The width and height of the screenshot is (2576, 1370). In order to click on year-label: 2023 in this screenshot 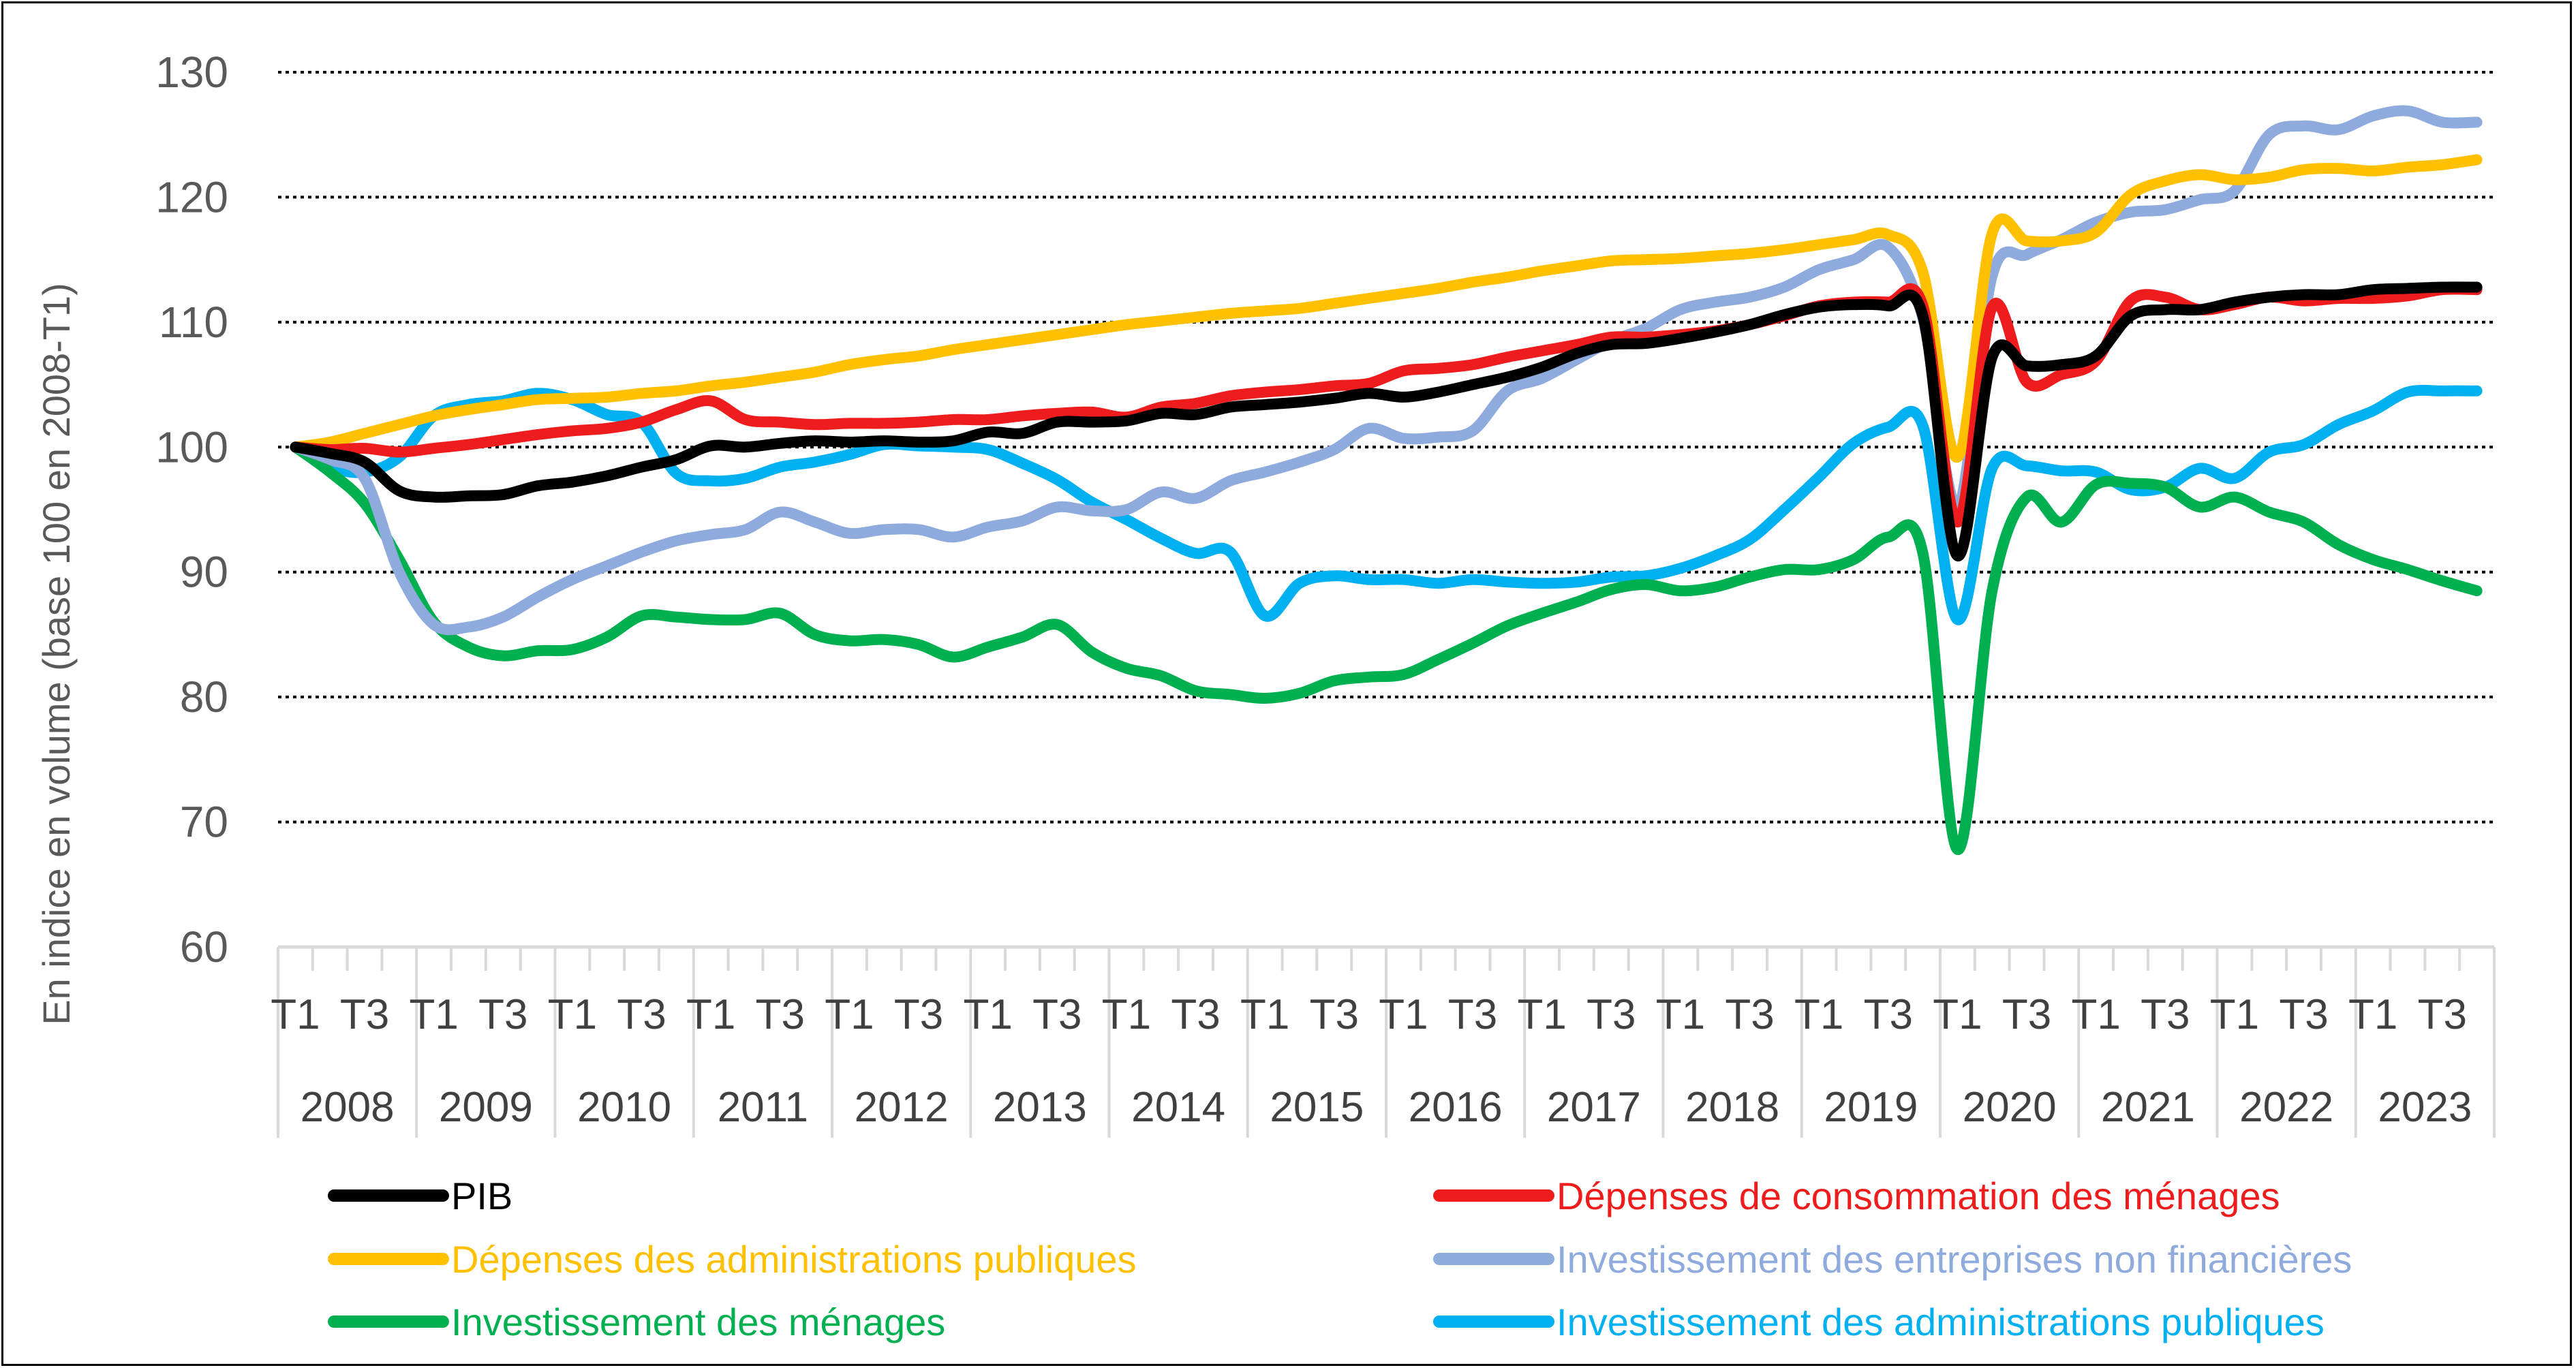, I will do `click(2425, 1107)`.